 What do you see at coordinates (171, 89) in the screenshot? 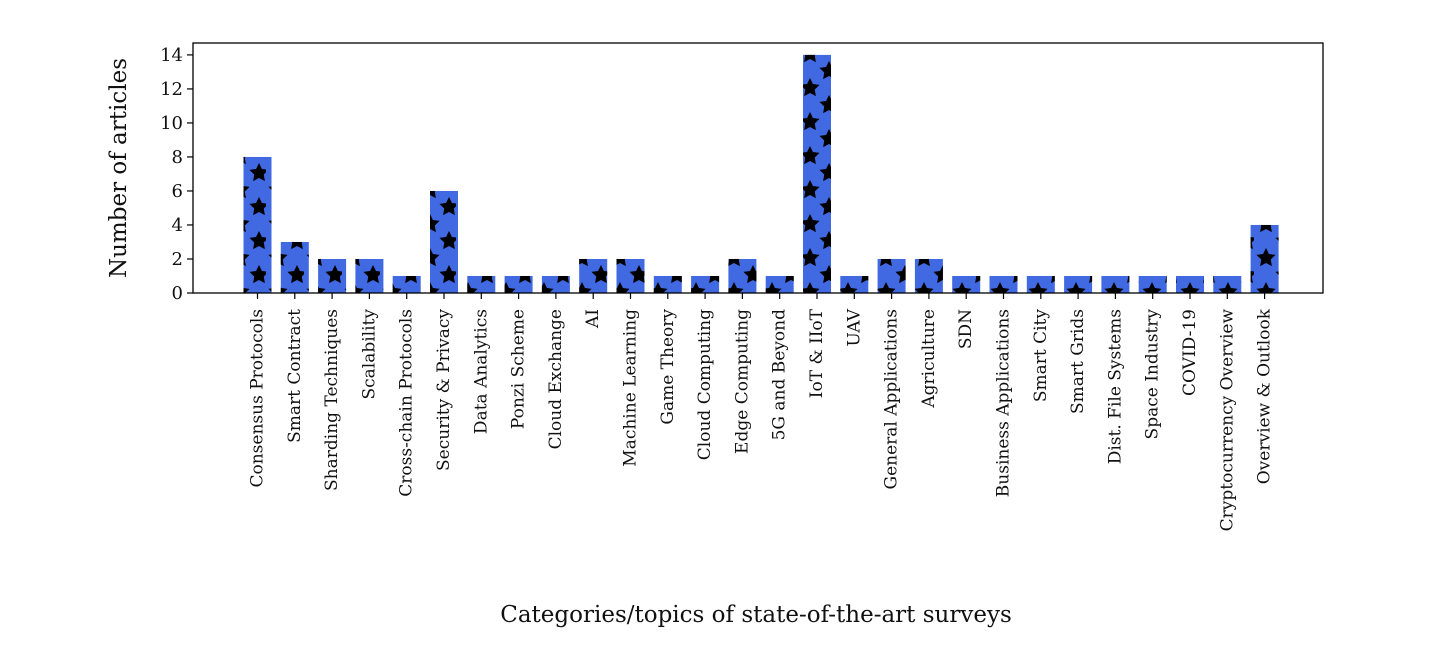
I see `y-tick-label-6: 12` at bounding box center [171, 89].